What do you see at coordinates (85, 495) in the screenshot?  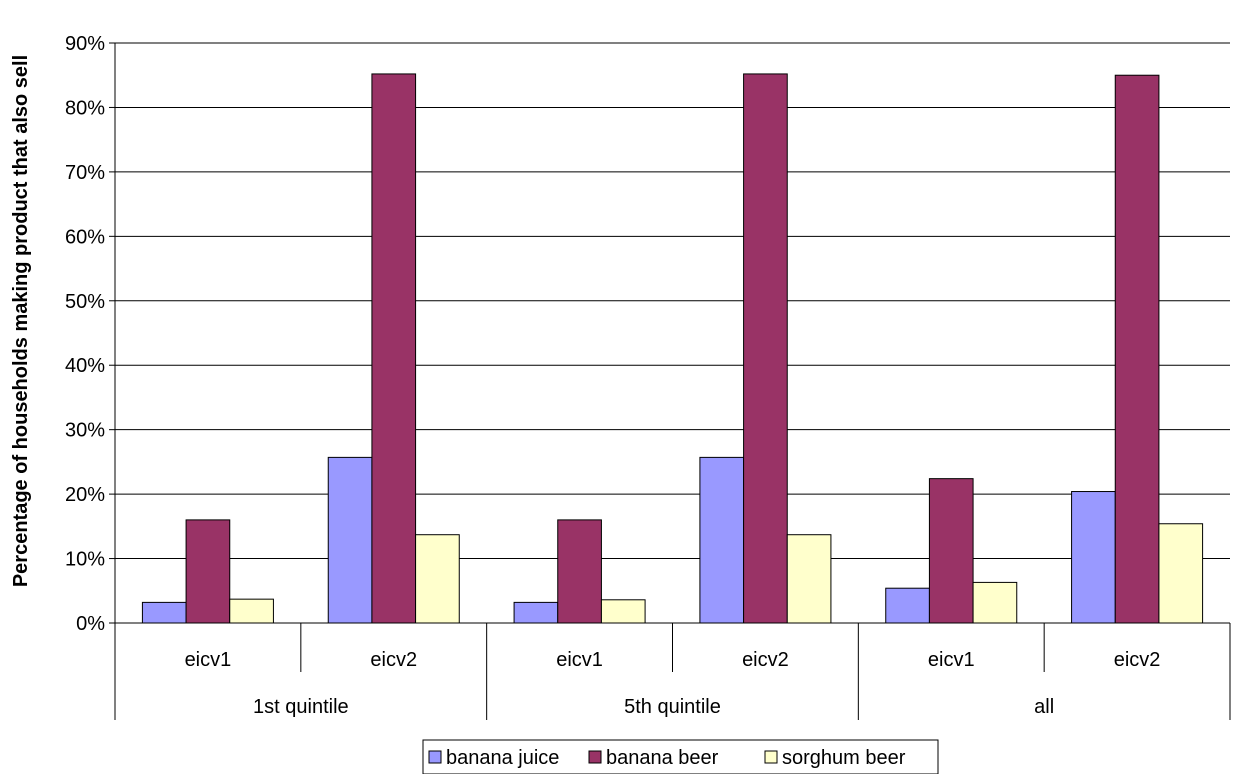 I see `y-tick-label: 20%` at bounding box center [85, 495].